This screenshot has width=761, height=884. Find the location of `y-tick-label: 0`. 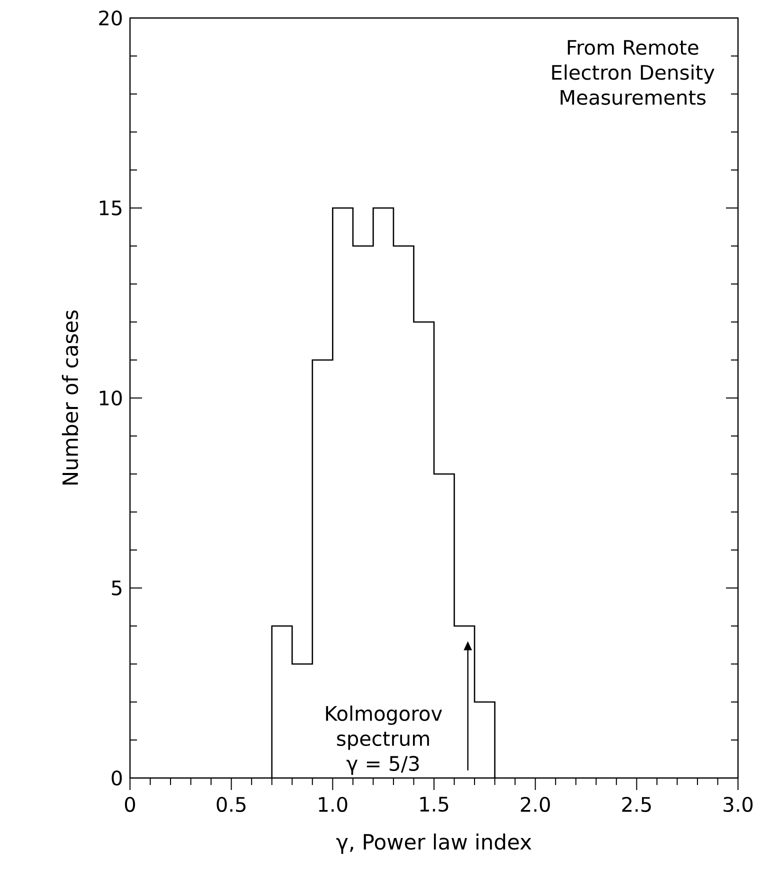

y-tick-label: 0 is located at coordinates (117, 778).